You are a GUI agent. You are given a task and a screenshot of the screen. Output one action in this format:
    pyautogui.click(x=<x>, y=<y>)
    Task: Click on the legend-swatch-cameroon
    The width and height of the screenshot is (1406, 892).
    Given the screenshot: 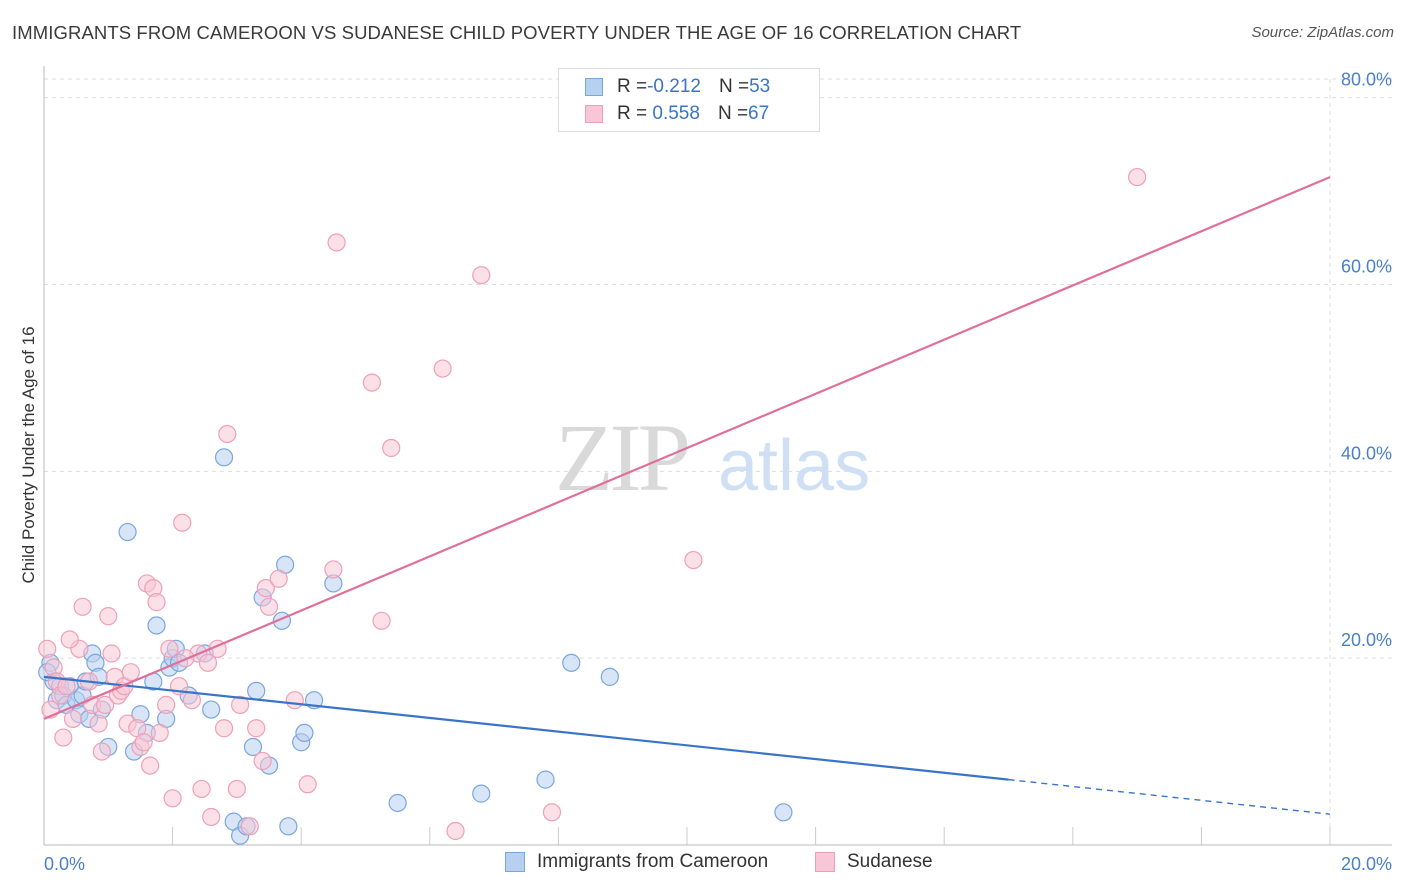 What is the action you would take?
    pyautogui.click(x=594, y=87)
    